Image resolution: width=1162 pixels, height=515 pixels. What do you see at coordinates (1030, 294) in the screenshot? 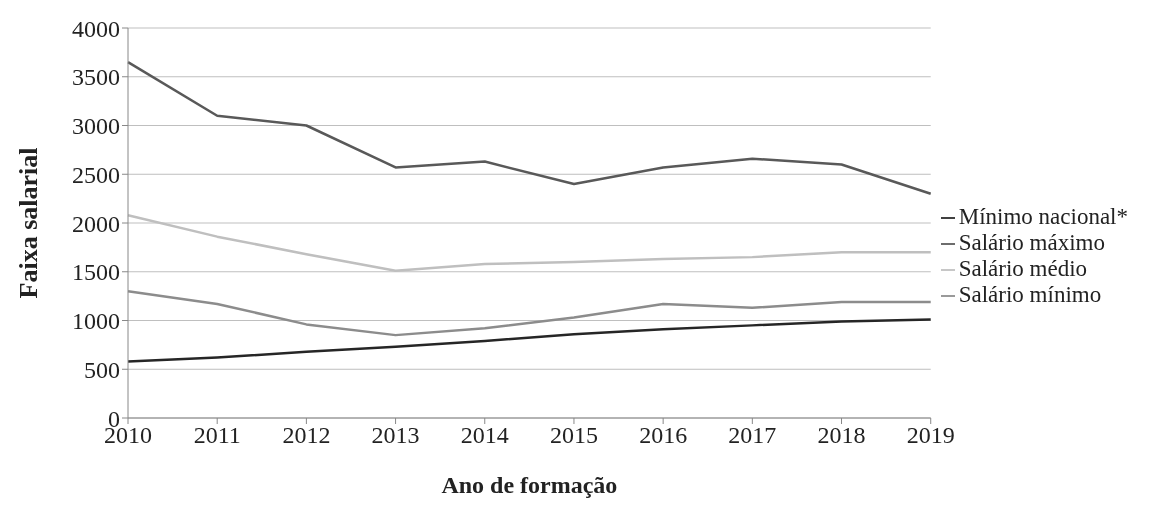
I see `legend-label: Salário mínimo` at bounding box center [1030, 294].